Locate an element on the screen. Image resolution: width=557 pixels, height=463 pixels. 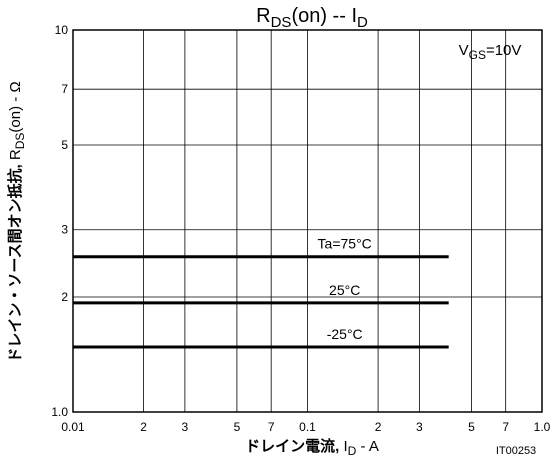
condition-label: VGS=10V is located at coordinates (490, 52).